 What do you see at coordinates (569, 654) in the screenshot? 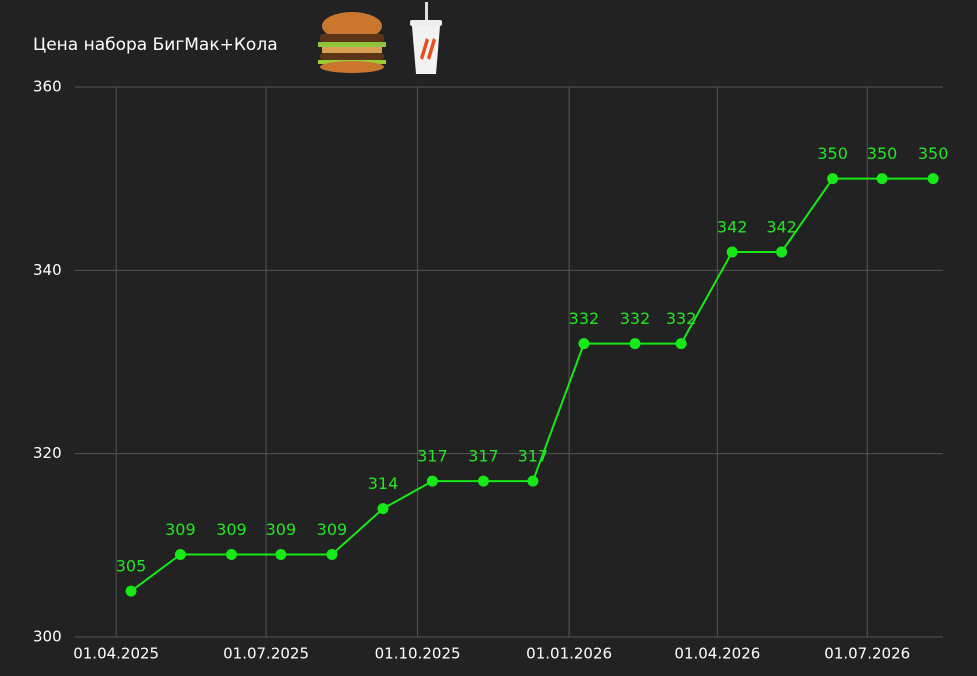
I see `x-tick-label: 01.01.2026` at bounding box center [569, 654].